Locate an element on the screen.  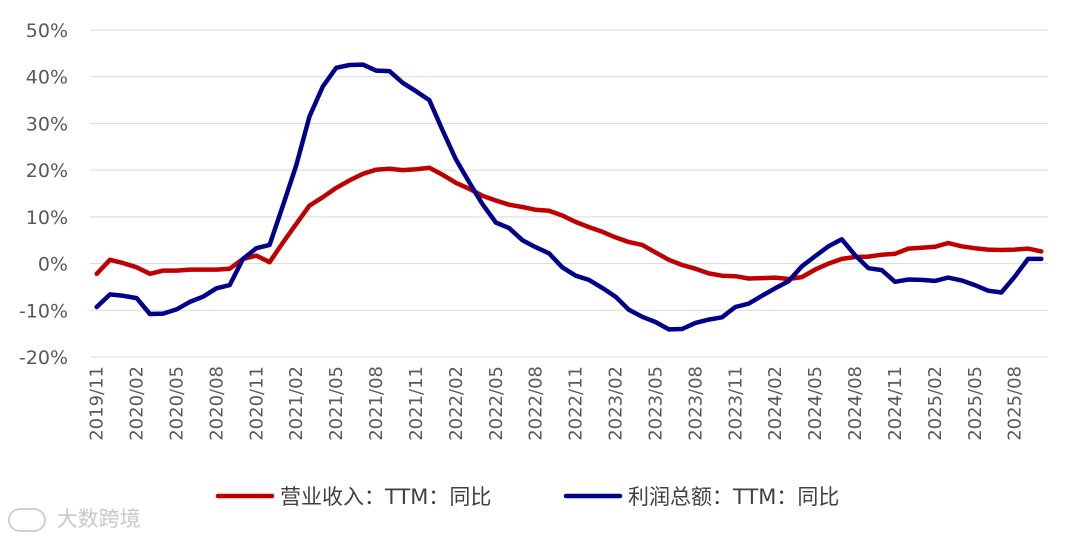
x-tick-label: 2019/11 is located at coordinates (97, 403).